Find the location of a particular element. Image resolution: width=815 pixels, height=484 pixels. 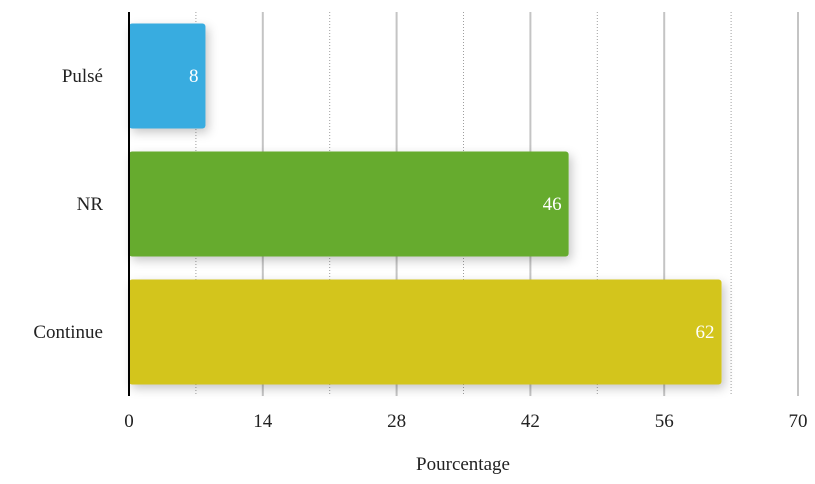

x-tick-label: 0 is located at coordinates (129, 421).